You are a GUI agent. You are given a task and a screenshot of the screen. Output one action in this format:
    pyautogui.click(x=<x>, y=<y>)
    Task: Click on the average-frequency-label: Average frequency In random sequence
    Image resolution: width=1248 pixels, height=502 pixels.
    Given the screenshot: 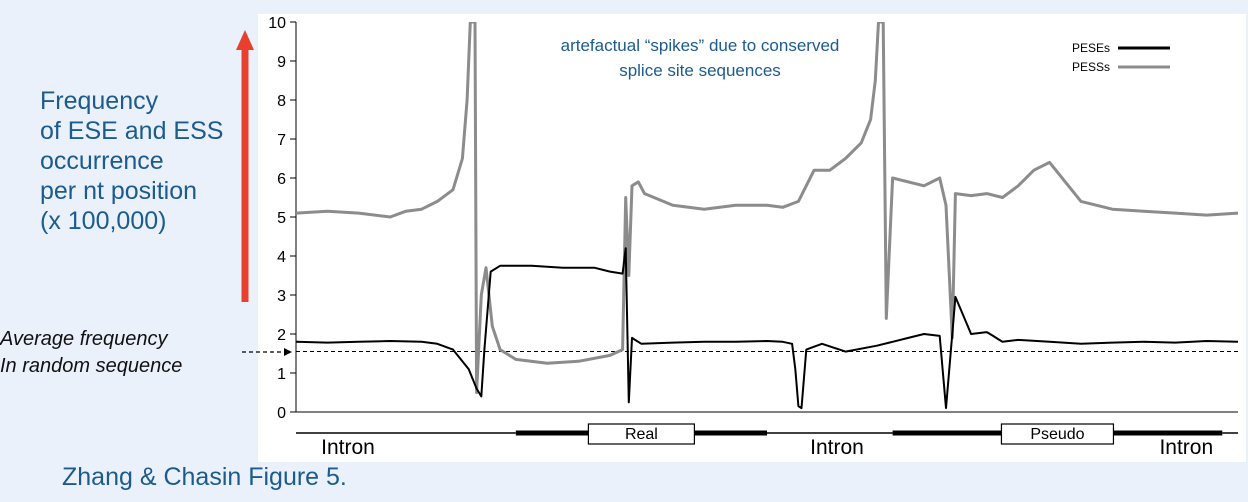 What is the action you would take?
    pyautogui.click(x=91, y=353)
    